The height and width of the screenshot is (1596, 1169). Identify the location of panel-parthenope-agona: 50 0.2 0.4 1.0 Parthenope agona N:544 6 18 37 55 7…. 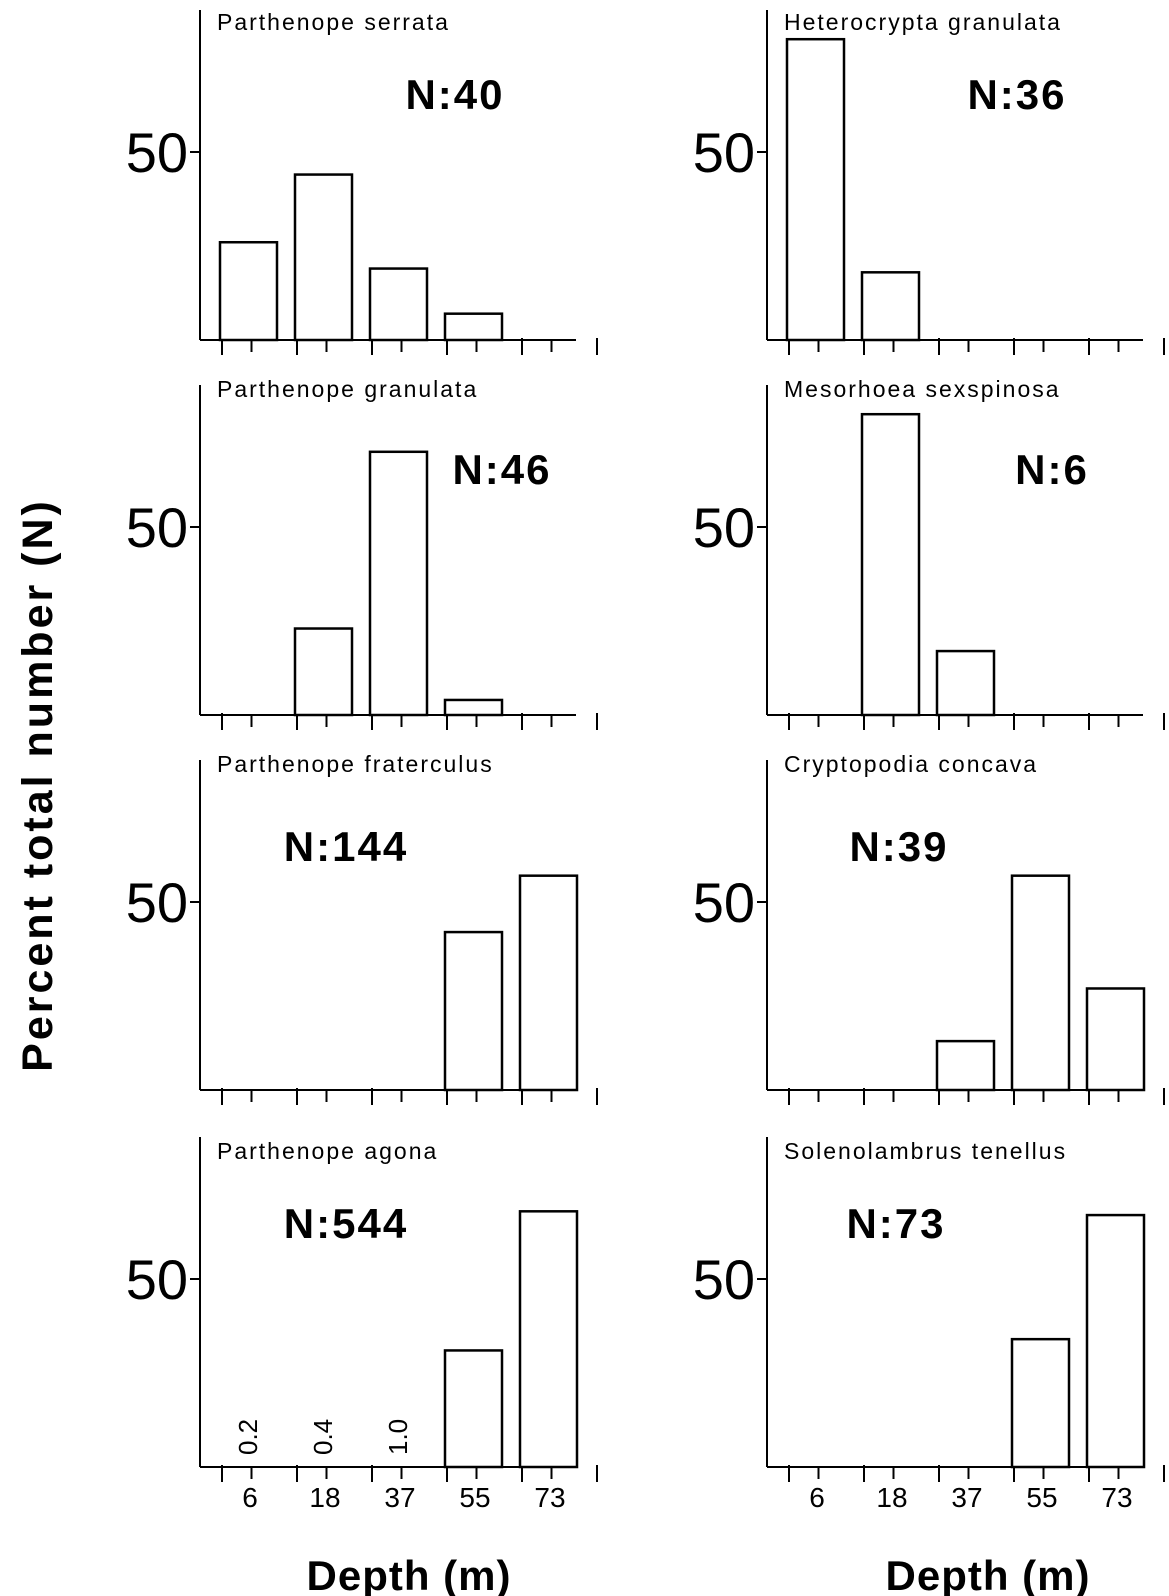
(362, 1325).